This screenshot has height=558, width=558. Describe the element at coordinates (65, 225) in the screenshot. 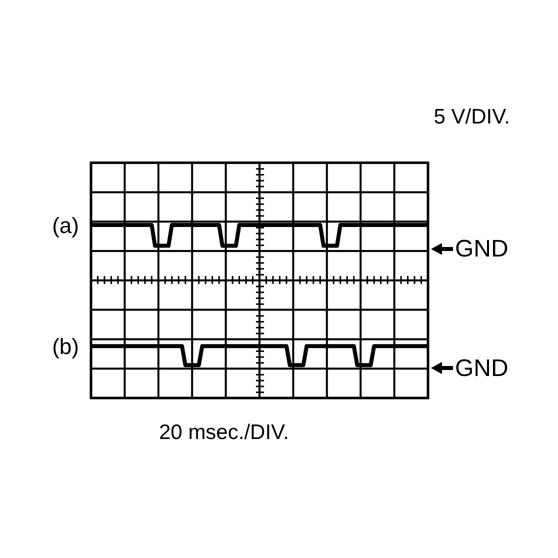

I see `series-label: (a)` at that location.